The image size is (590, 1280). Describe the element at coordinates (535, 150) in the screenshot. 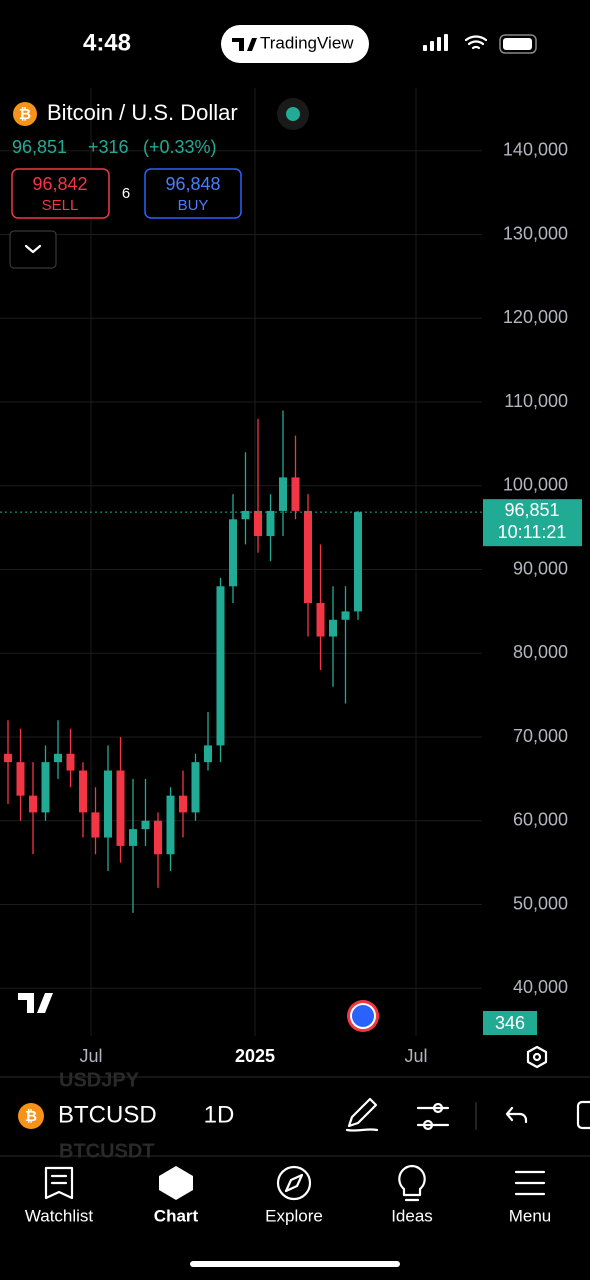

I see `y-tick-label: 140,000` at that location.